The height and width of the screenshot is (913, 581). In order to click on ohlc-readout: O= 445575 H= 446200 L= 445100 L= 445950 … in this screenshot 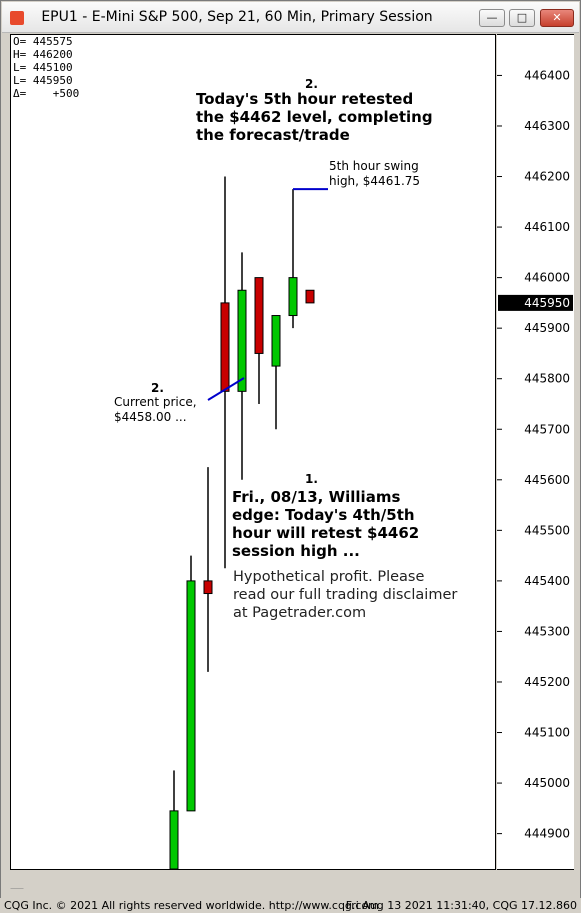, I will do `click(46, 67)`.